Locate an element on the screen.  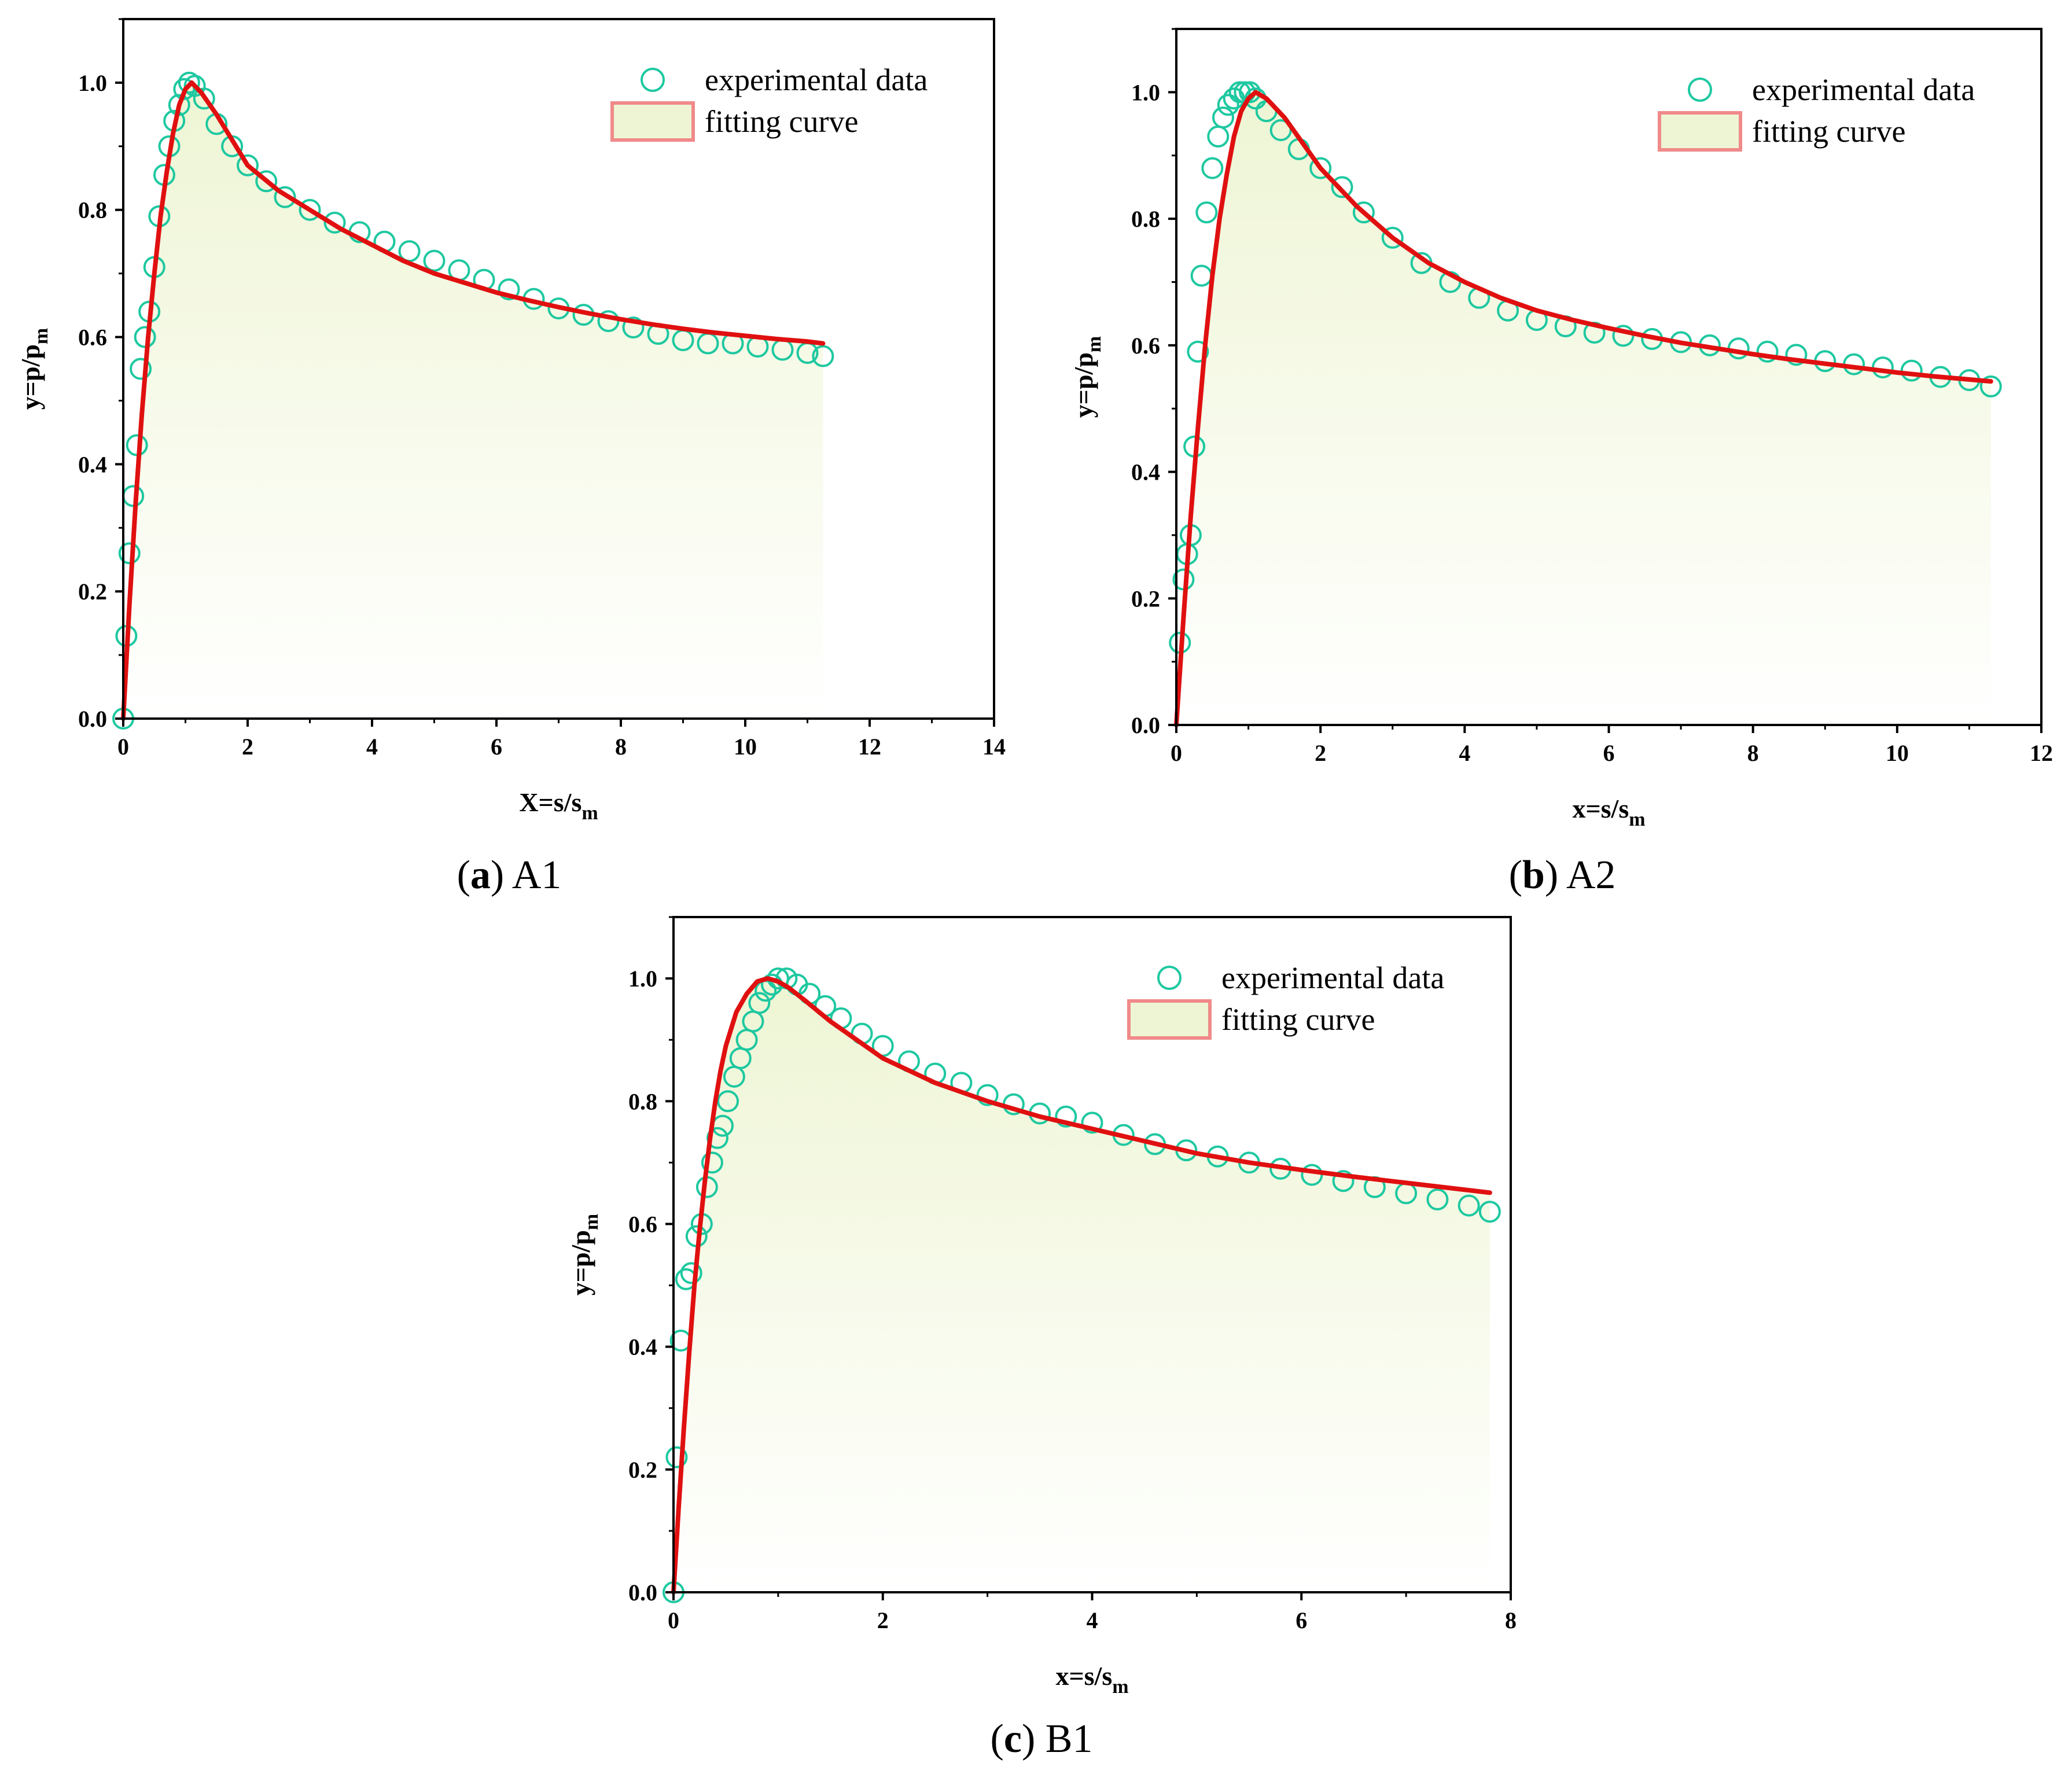
y-tick-label-c-0: 0.0 is located at coordinates (643, 1593).